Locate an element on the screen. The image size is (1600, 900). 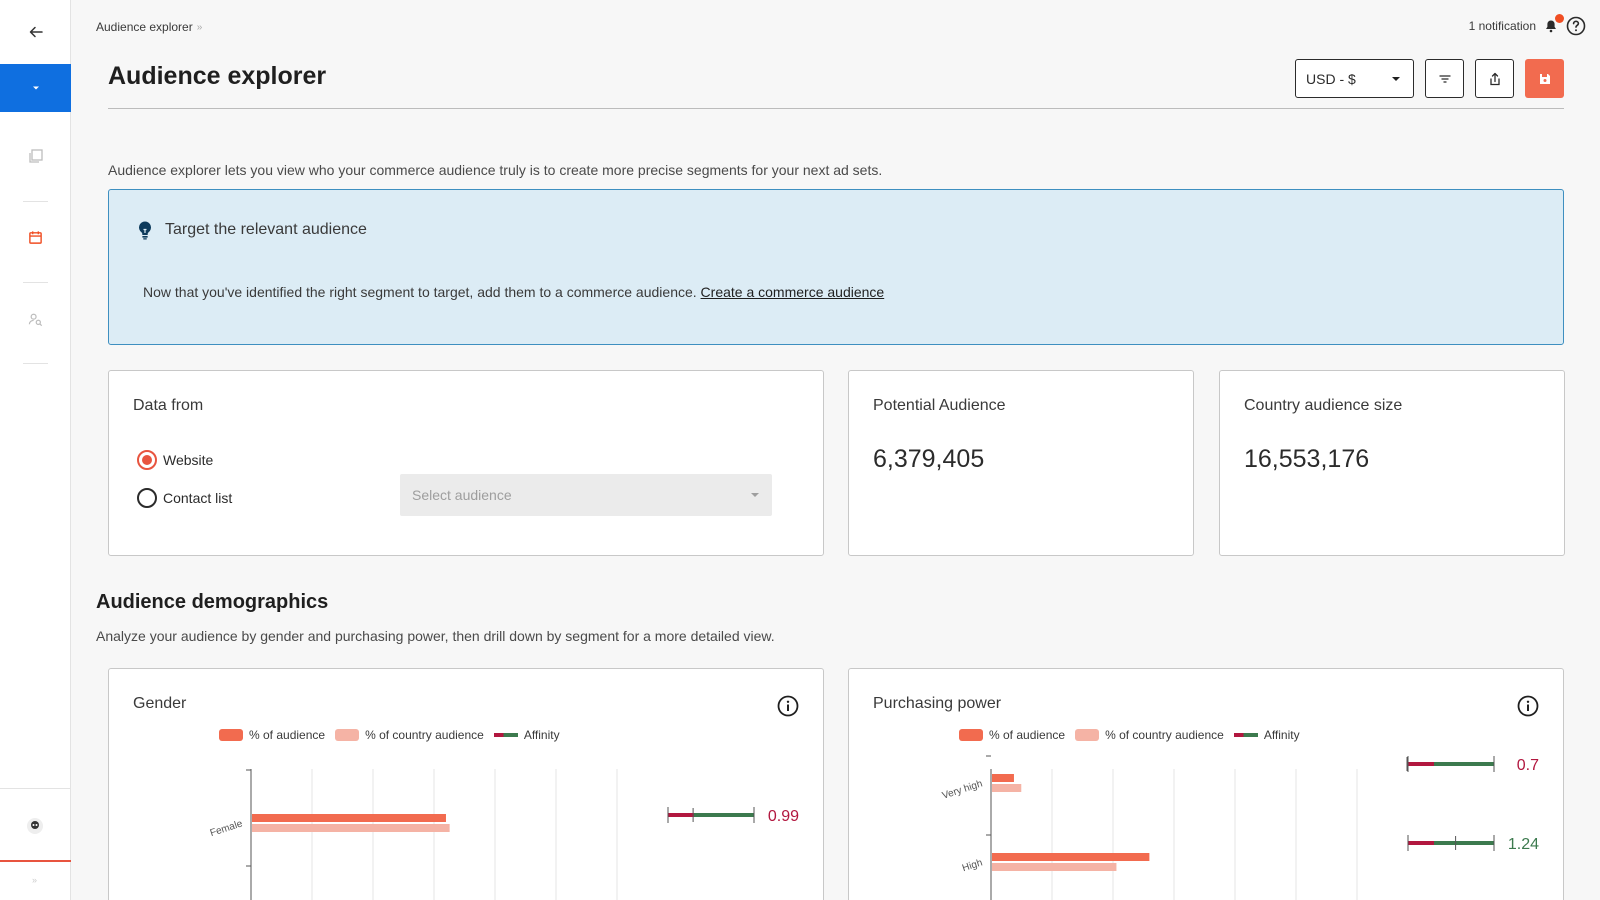
save-button is located at coordinates (1544, 78).